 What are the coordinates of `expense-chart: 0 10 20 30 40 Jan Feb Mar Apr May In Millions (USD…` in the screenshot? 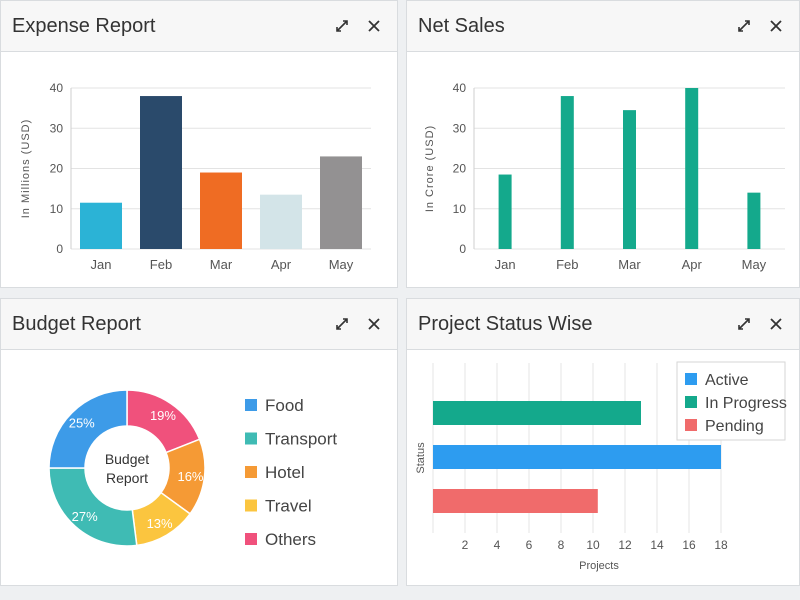 It's located at (195, 176).